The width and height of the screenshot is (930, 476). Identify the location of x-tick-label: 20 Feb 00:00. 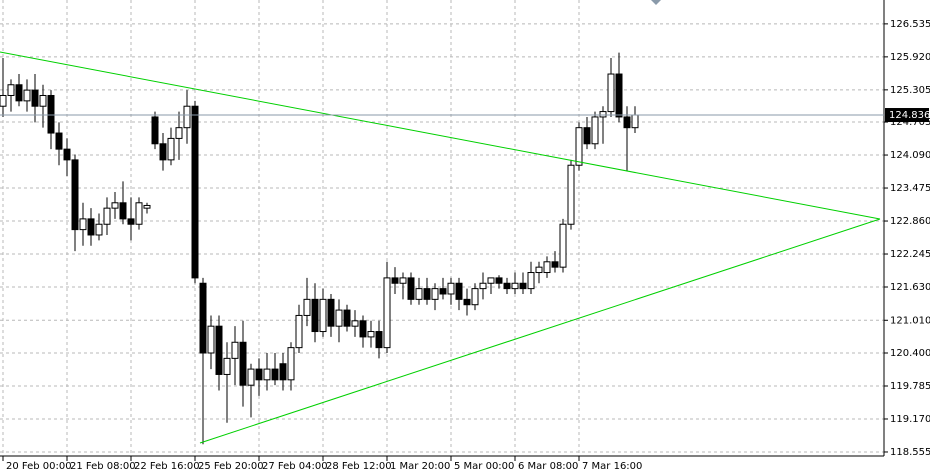
(39, 466).